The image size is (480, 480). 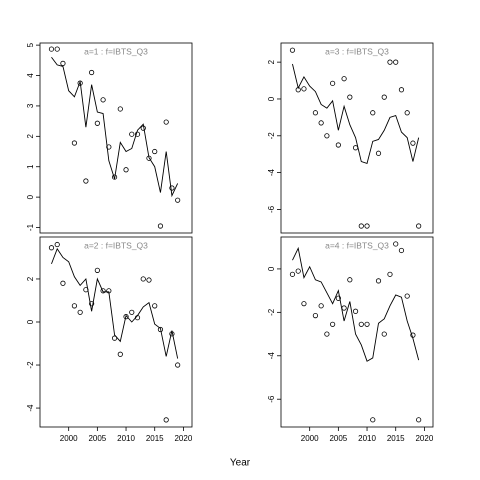 I want to click on panel: a=1 : f=IBTS_Q3 -1 0 1 2 3 4 5, so click(x=109, y=138).